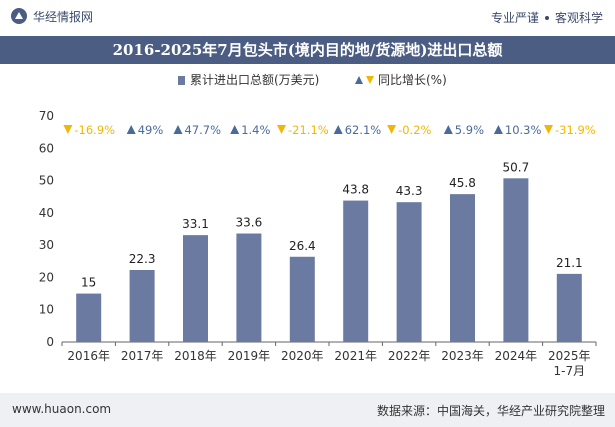  I want to click on bar-value-label: 45.8, so click(462, 183).